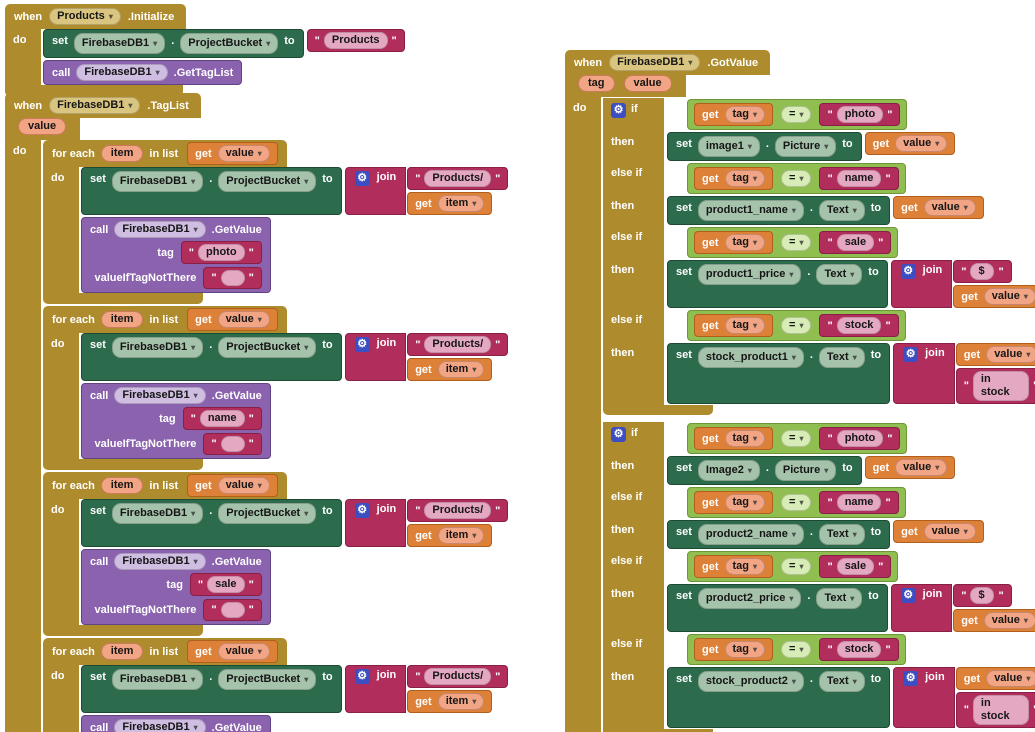 Image resolution: width=1035 pixels, height=732 pixels. I want to click on text-string-block: " stock ", so click(859, 325).